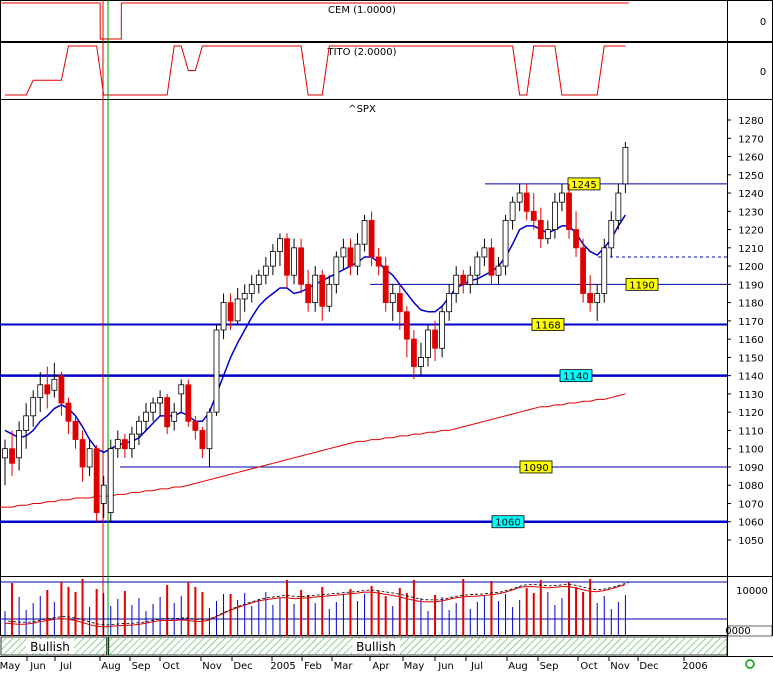 This screenshot has height=677, width=773. Describe the element at coordinates (547, 326) in the screenshot. I see `support-badge-label-1168: 1168` at that location.